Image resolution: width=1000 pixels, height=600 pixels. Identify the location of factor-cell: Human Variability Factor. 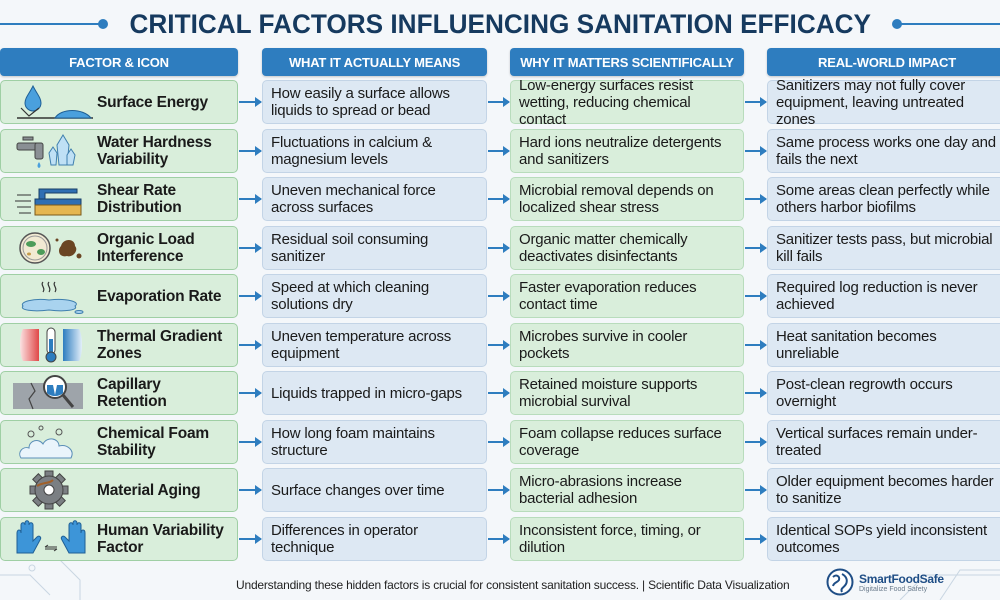
(119, 538).